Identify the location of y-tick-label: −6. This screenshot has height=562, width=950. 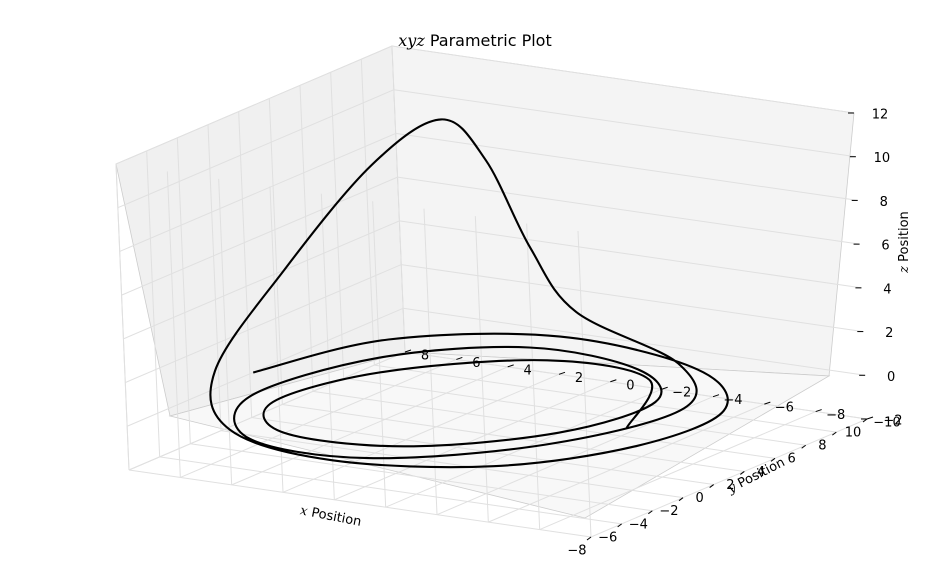
(784, 408).